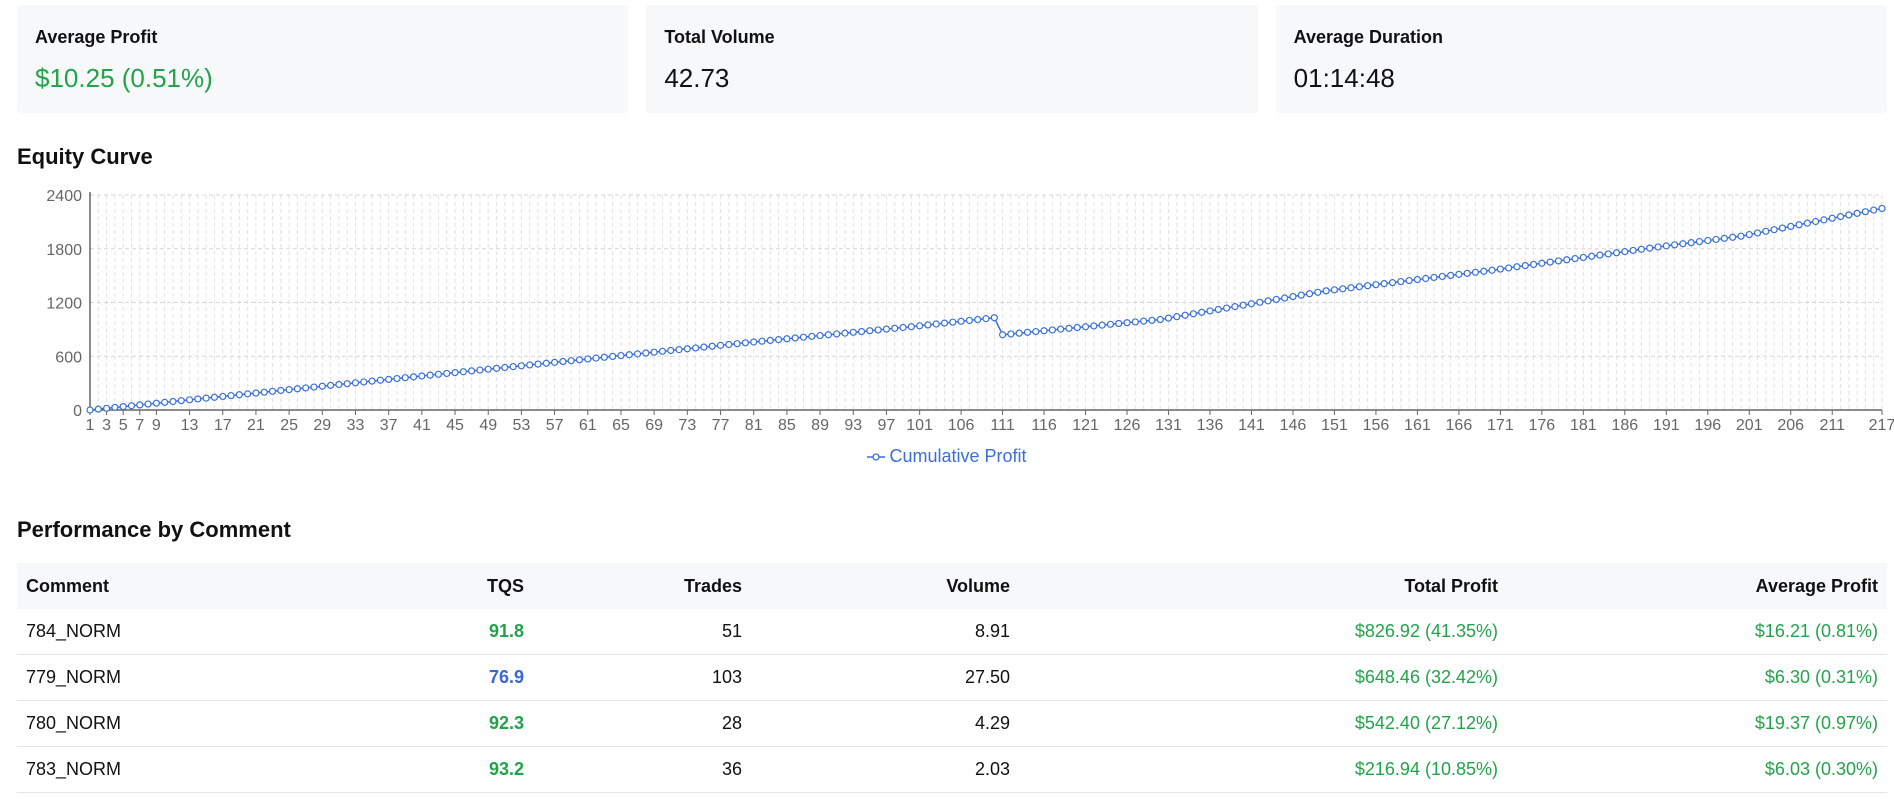 Image resolution: width=1894 pixels, height=803 pixels. Describe the element at coordinates (1697, 769) in the screenshot. I see `average-profit-cell: $6.03 (0.30%)` at that location.